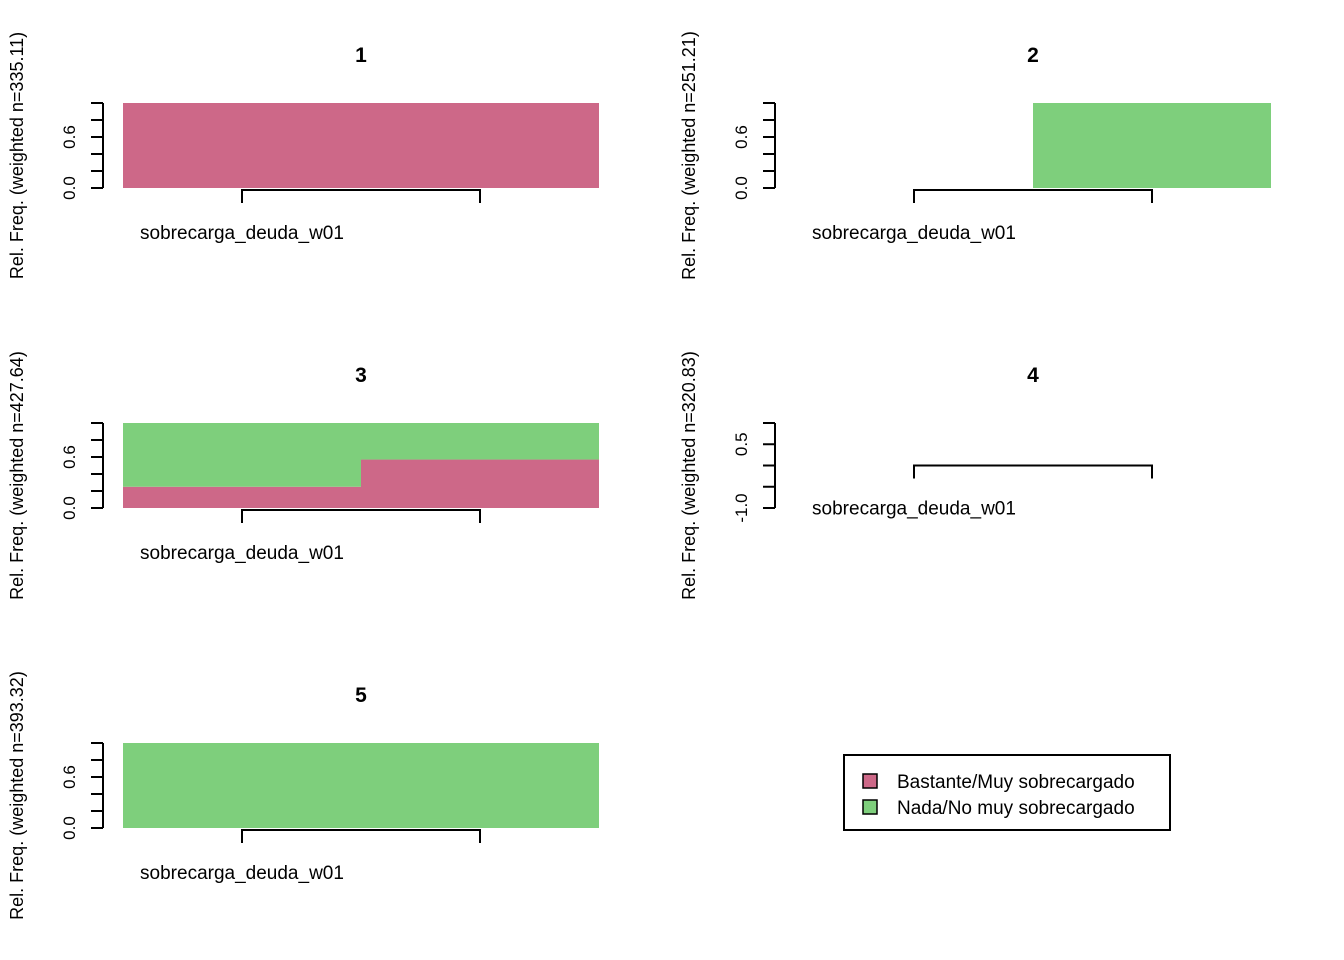 The height and width of the screenshot is (960, 1344). I want to click on y-tick-label: -1.0, so click(741, 507).